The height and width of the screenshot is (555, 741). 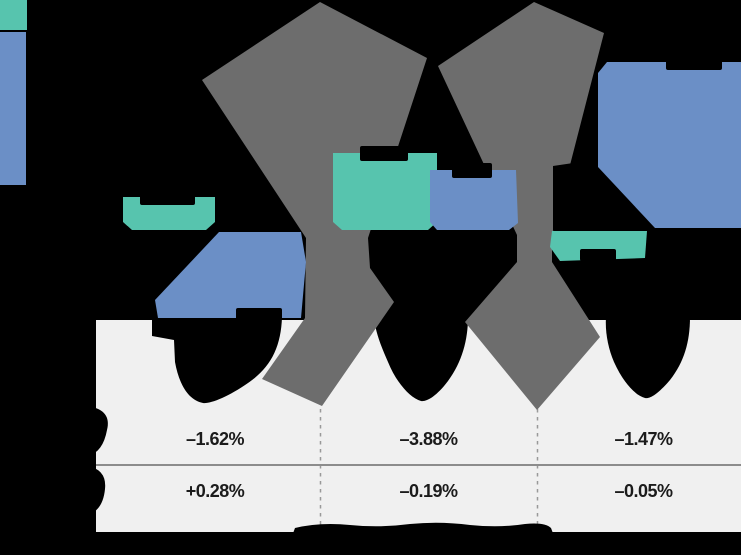 I want to click on arrow-occlusion-cut, so click(x=607, y=194).